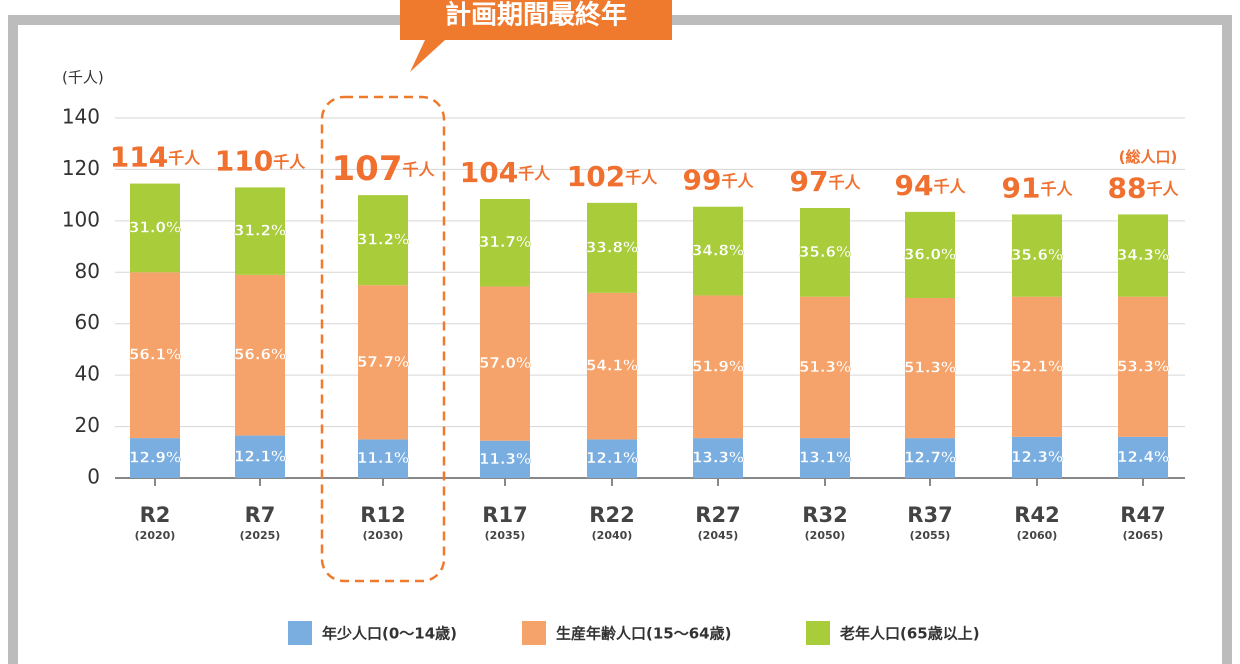 The height and width of the screenshot is (664, 1240). What do you see at coordinates (155, 515) in the screenshot?
I see `x-tick-label: R2` at bounding box center [155, 515].